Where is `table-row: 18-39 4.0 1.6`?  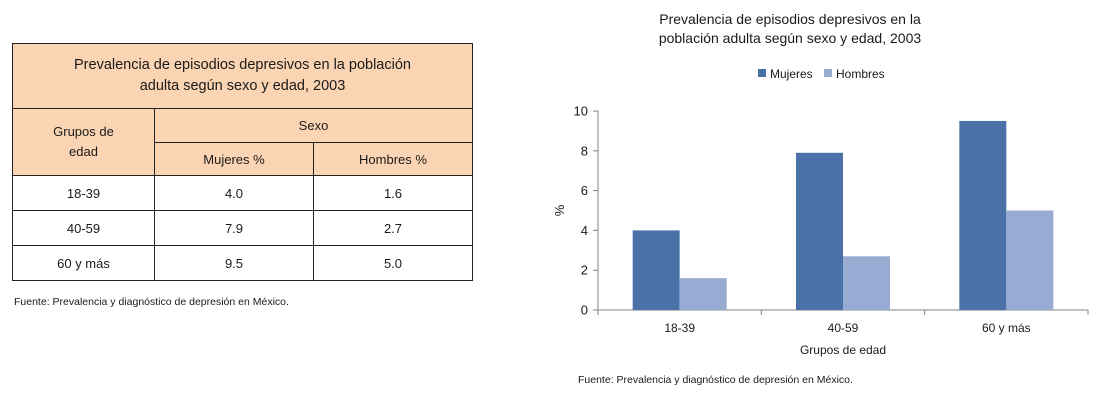 table-row: 18-39 4.0 1.6 is located at coordinates (242, 193).